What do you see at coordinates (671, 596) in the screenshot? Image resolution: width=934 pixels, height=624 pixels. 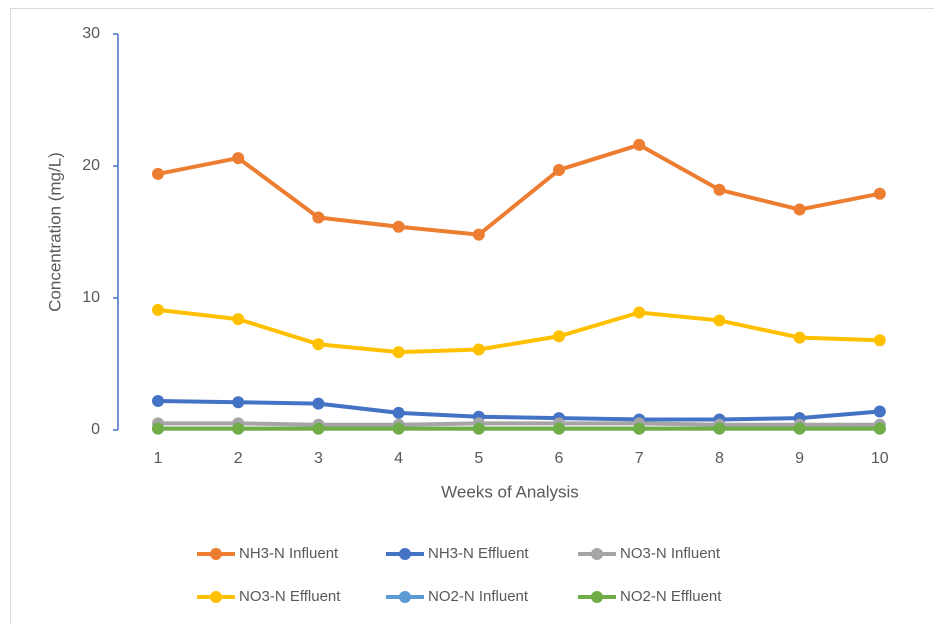 I see `legend-label: NO2-N Effluent` at bounding box center [671, 596].